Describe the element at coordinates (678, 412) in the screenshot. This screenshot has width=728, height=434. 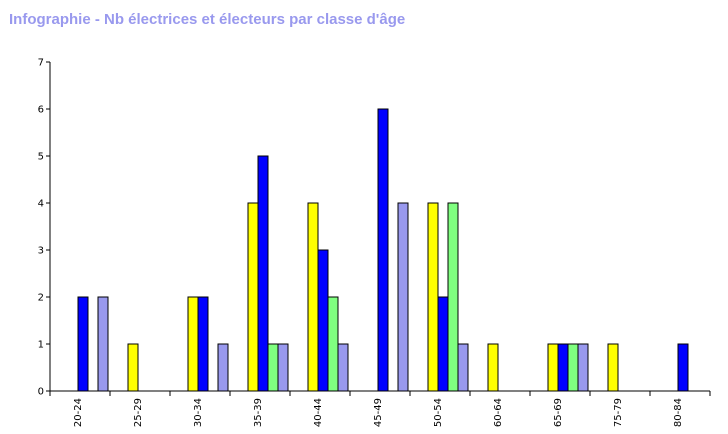
I see `x-tick-label: 80-84` at that location.